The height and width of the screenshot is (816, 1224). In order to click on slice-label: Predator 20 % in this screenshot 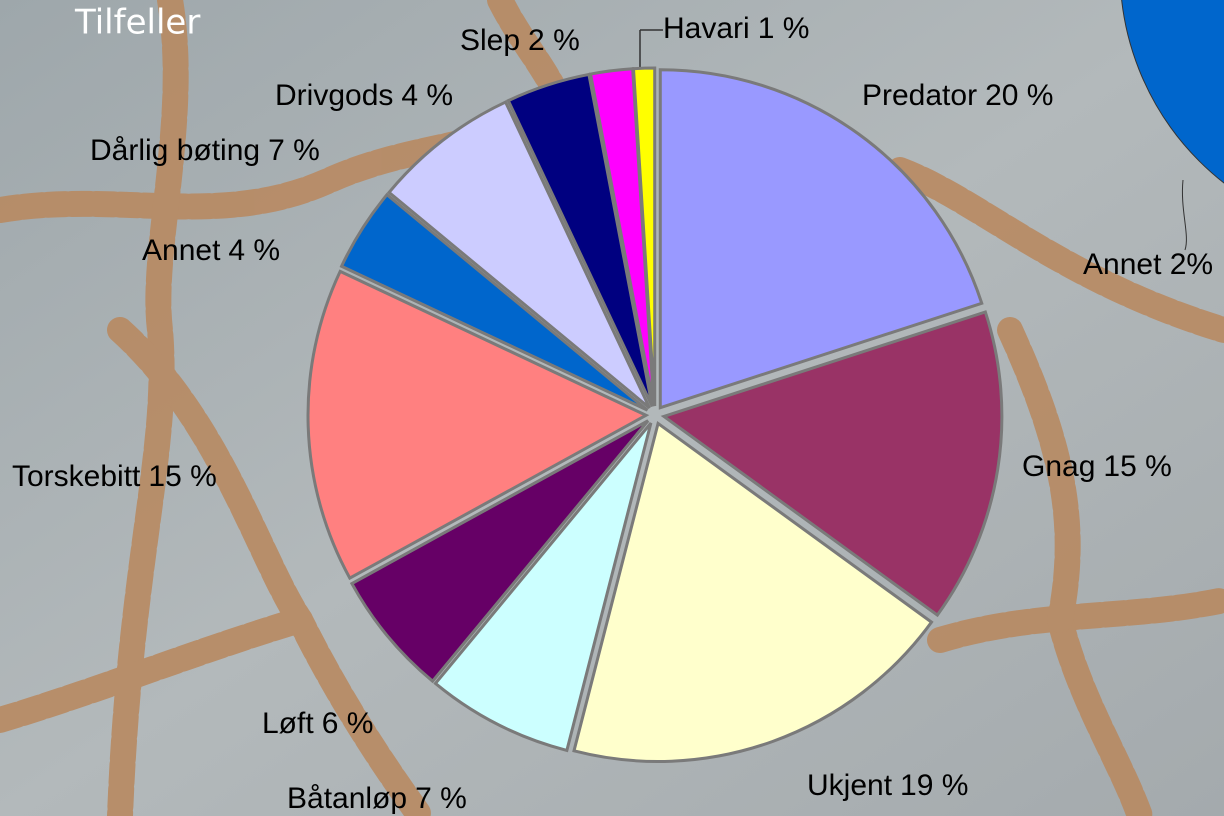, I will do `click(957, 95)`.